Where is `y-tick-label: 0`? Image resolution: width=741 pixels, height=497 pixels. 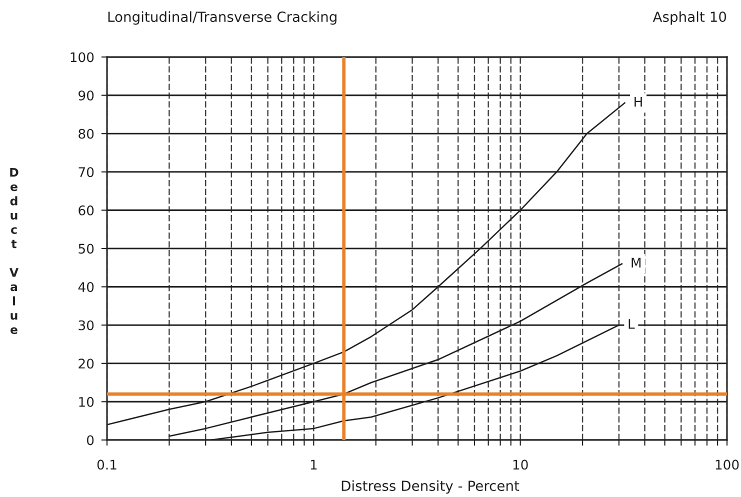 y-tick-label: 0 is located at coordinates (90, 440).